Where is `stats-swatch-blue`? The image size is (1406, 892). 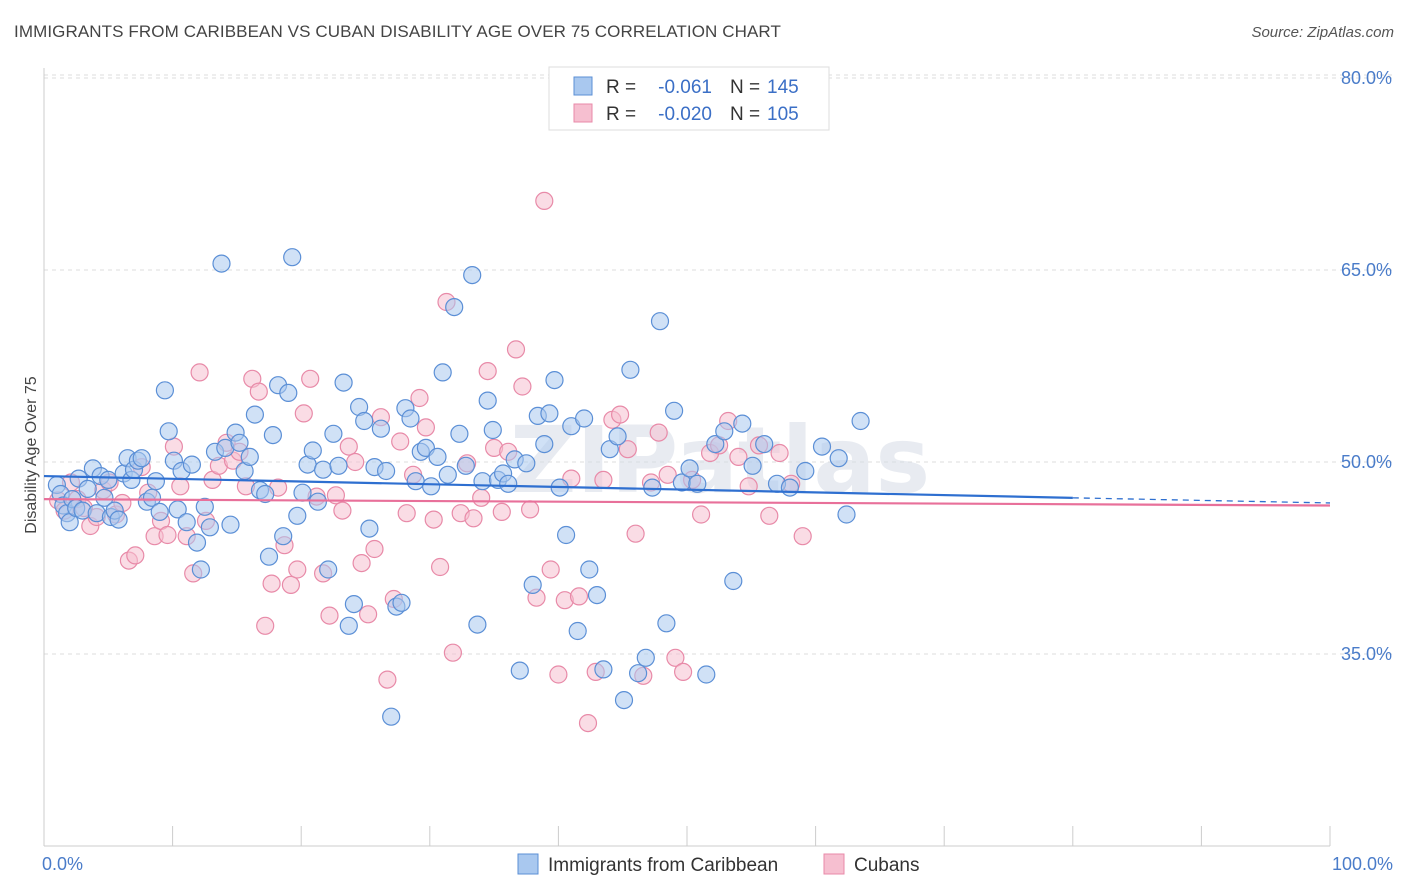 stats-swatch-blue is located at coordinates (583, 86).